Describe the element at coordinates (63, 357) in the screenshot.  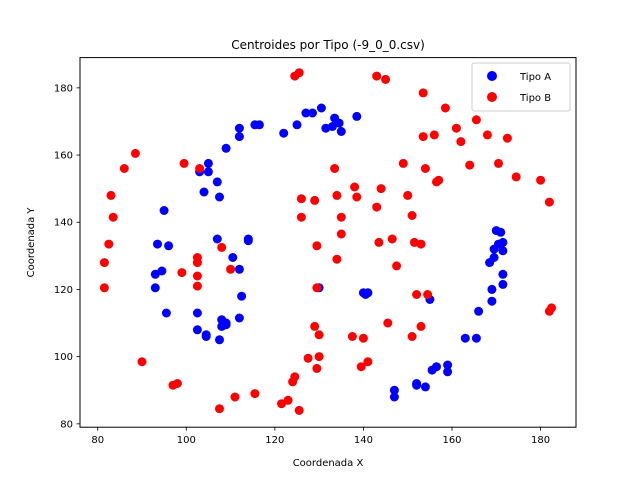
I see `y-tick-label-100: 100` at that location.